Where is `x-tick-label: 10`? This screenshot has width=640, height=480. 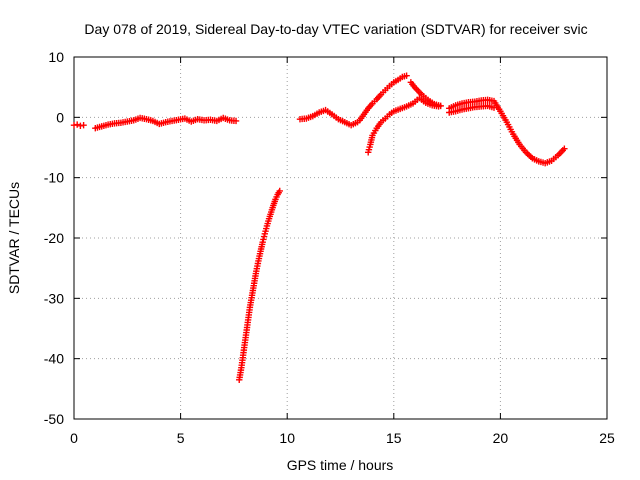
x-tick-label: 10 is located at coordinates (287, 438).